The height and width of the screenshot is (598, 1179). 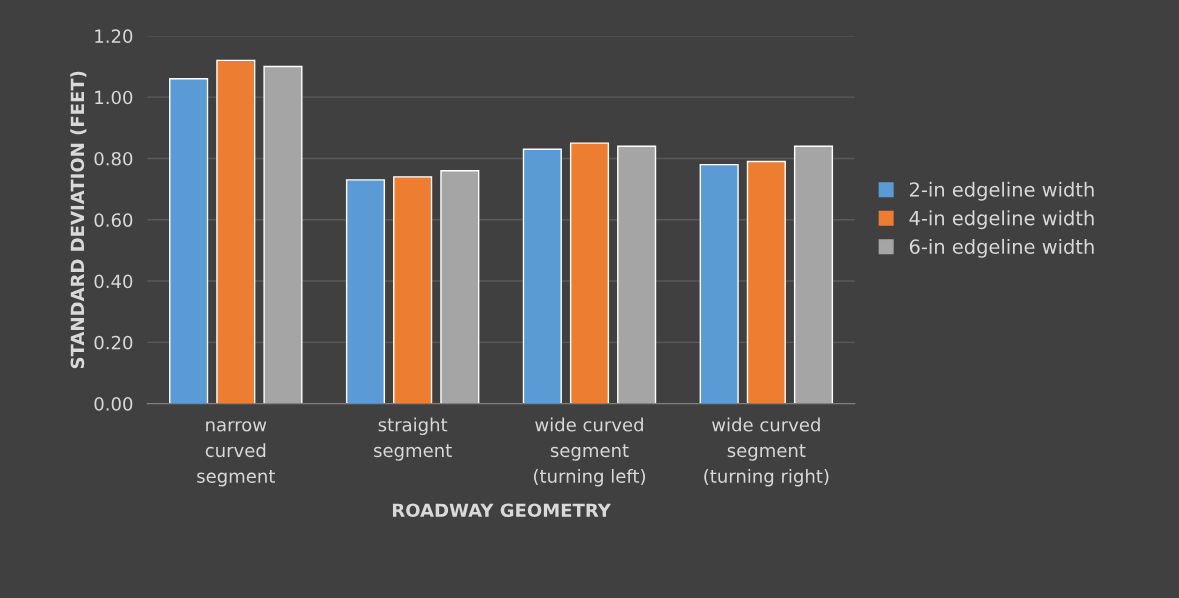 I want to click on y-tick-label: 0.40, so click(x=113, y=281).